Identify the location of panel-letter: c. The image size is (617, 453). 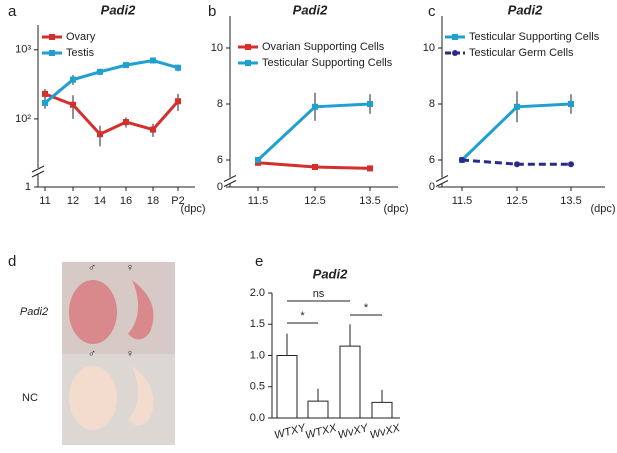
(432, 11).